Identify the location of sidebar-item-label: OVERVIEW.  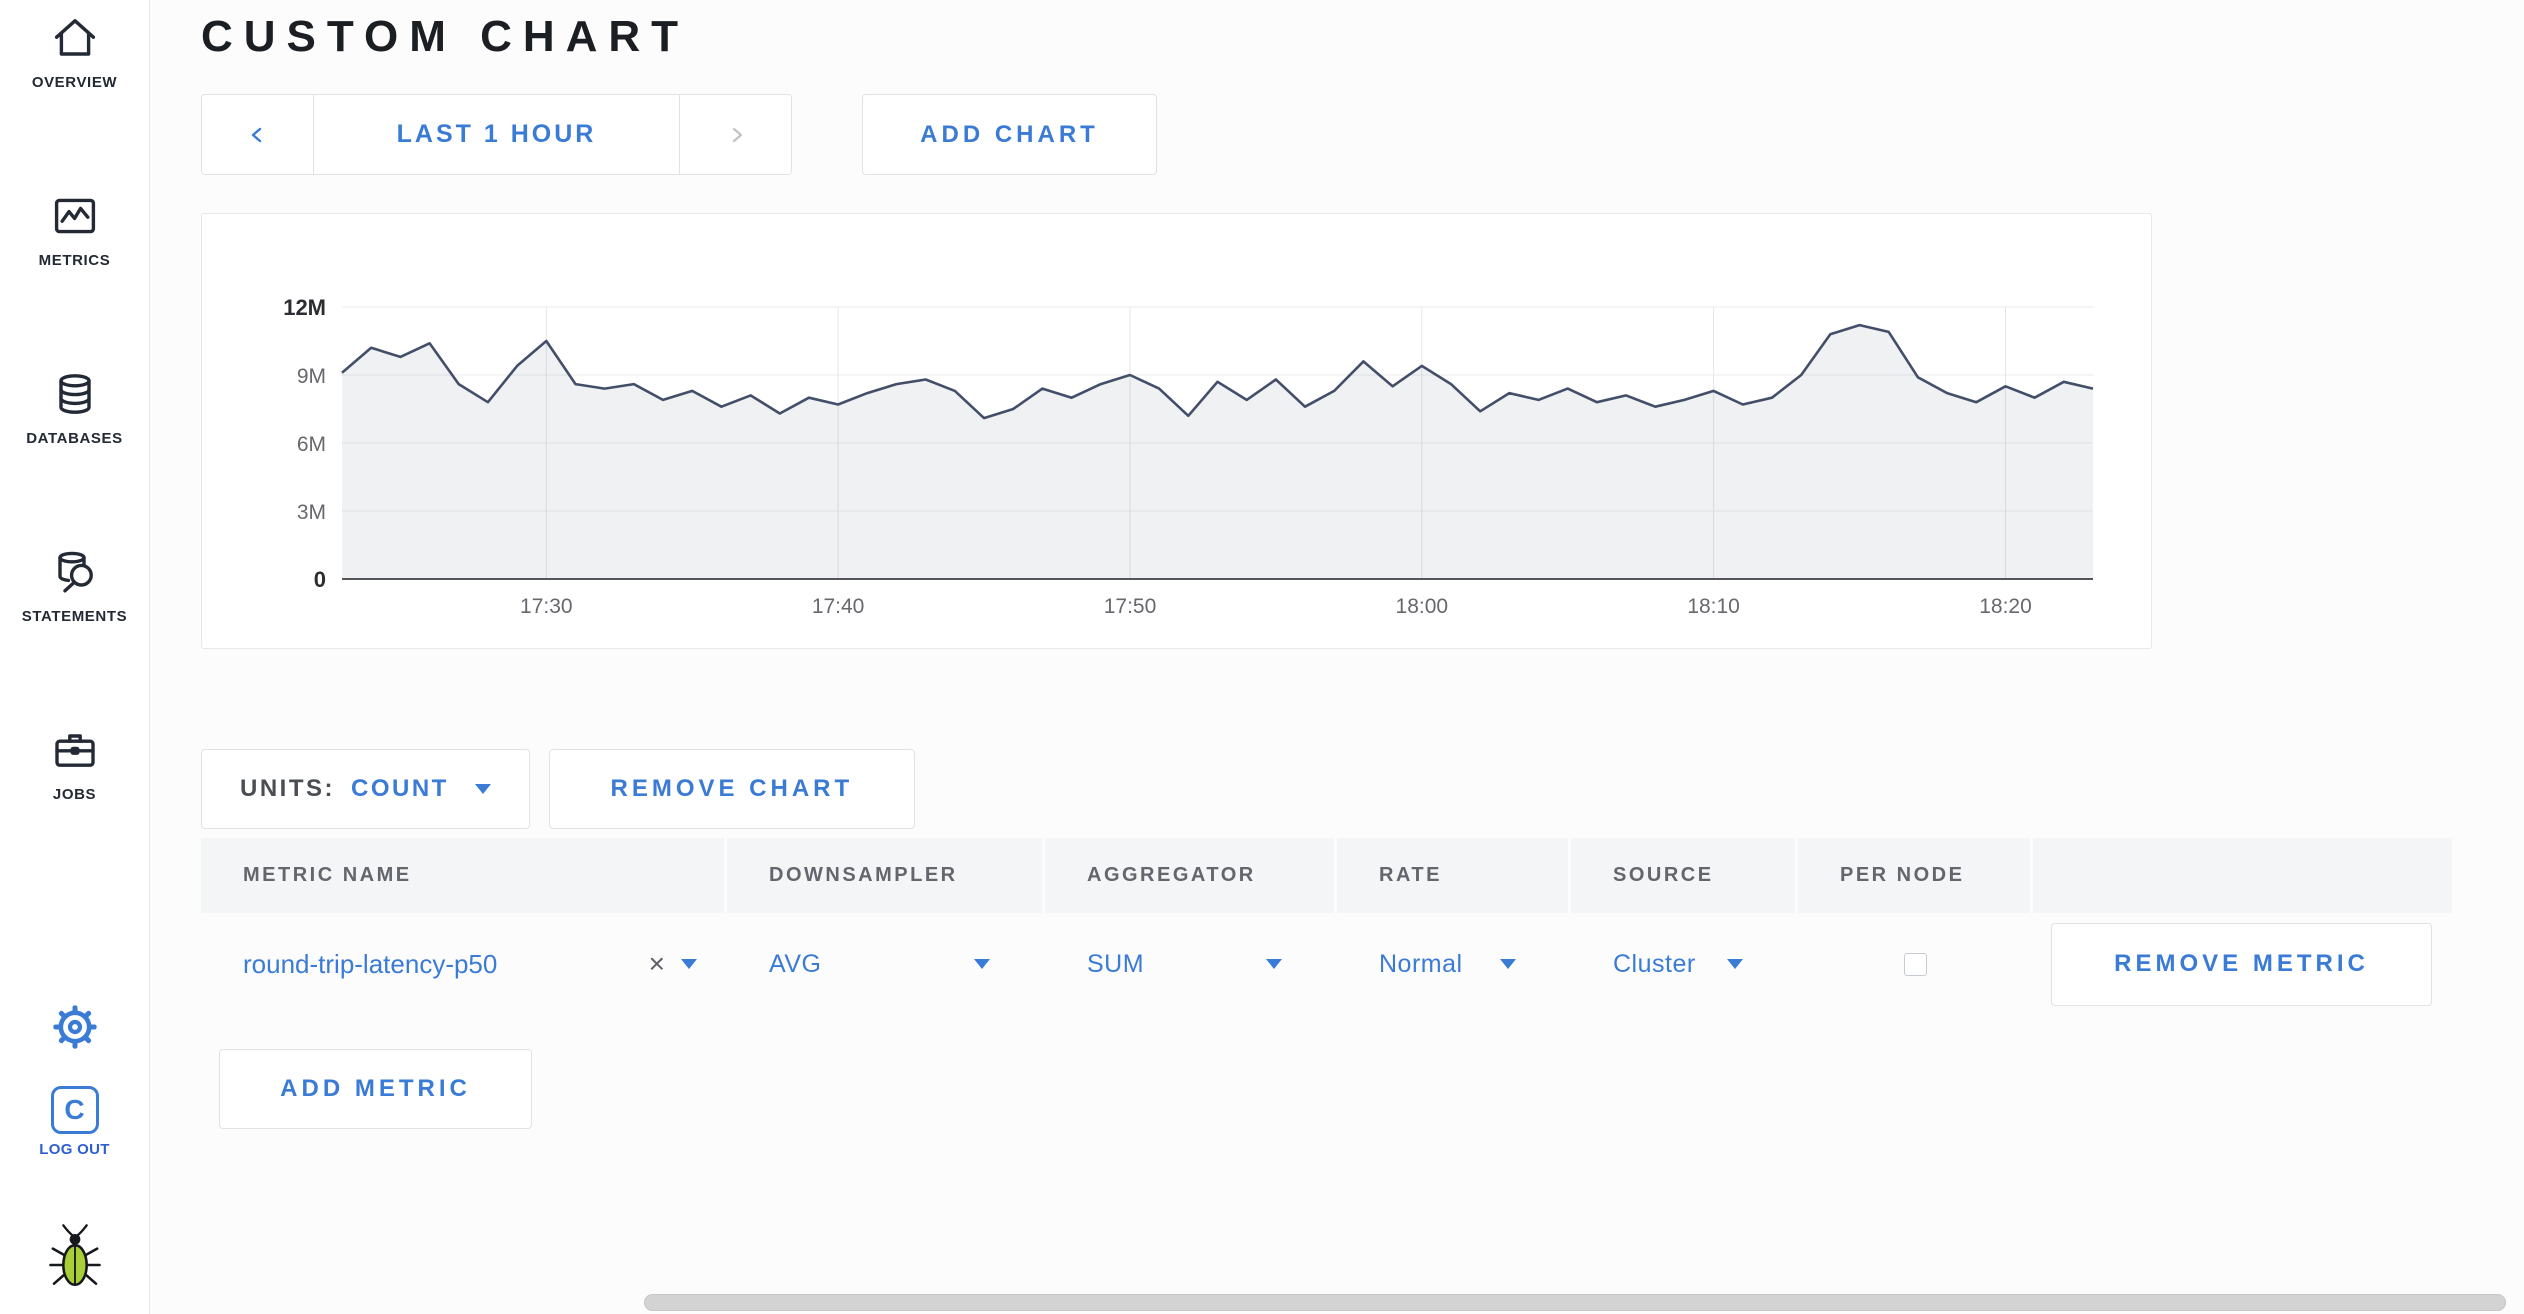
(74, 82).